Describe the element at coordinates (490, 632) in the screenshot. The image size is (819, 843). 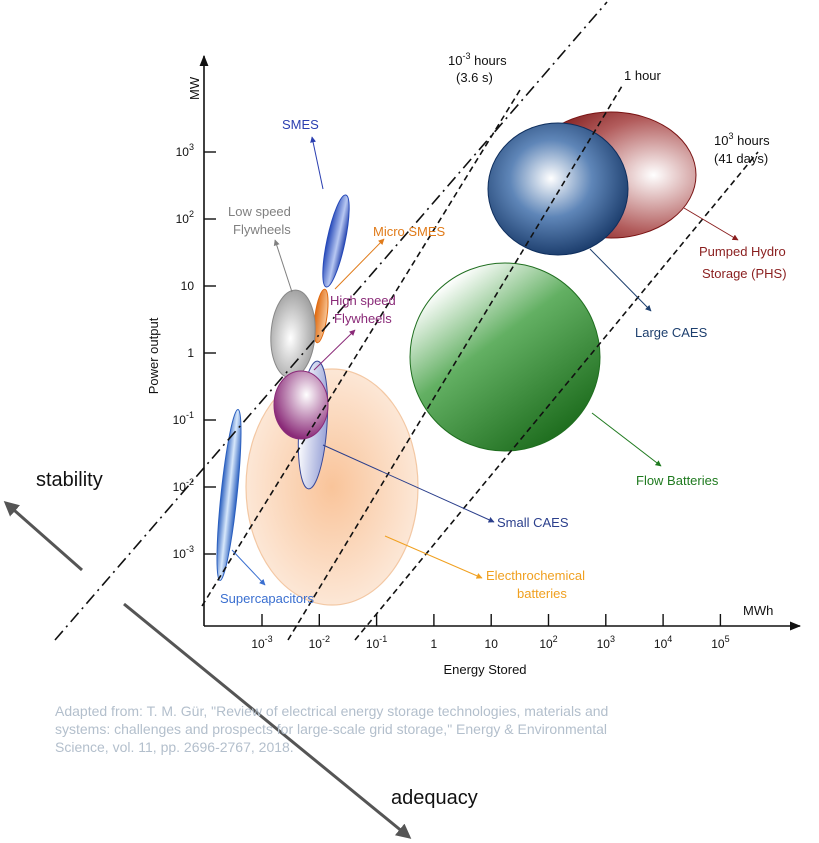
I see `x-ticks: 10⁻³ 10⁻² 10⁻¹ 1 10 10² 10³ 10⁴ 10⁵` at that location.